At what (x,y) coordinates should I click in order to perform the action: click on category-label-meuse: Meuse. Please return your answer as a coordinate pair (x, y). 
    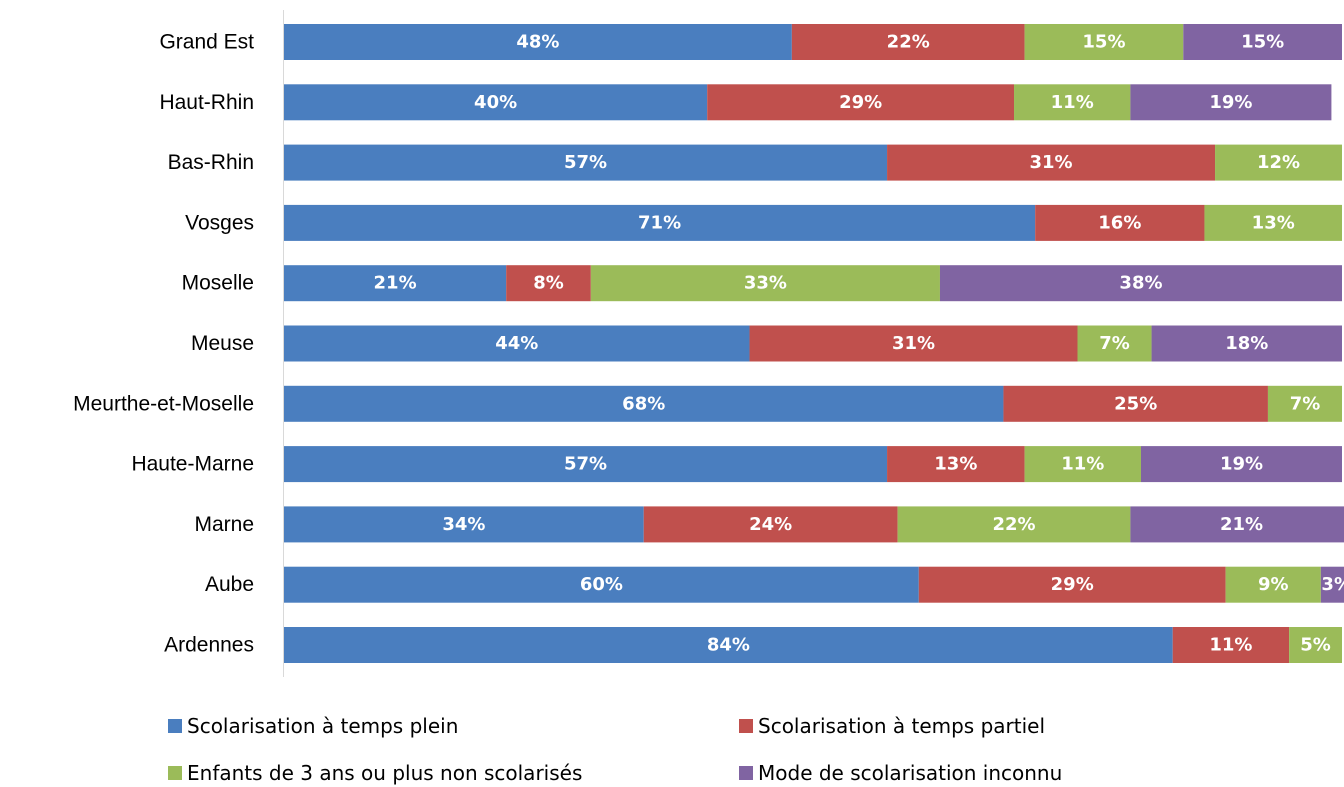
    Looking at the image, I should click on (222, 343).